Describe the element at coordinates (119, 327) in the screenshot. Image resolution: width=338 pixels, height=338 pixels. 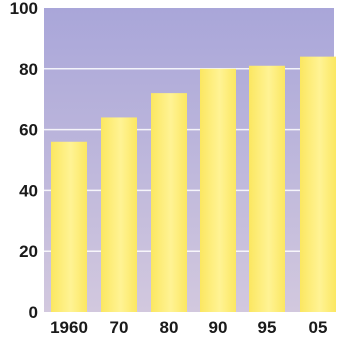
I see `x-tick-label: 70` at that location.